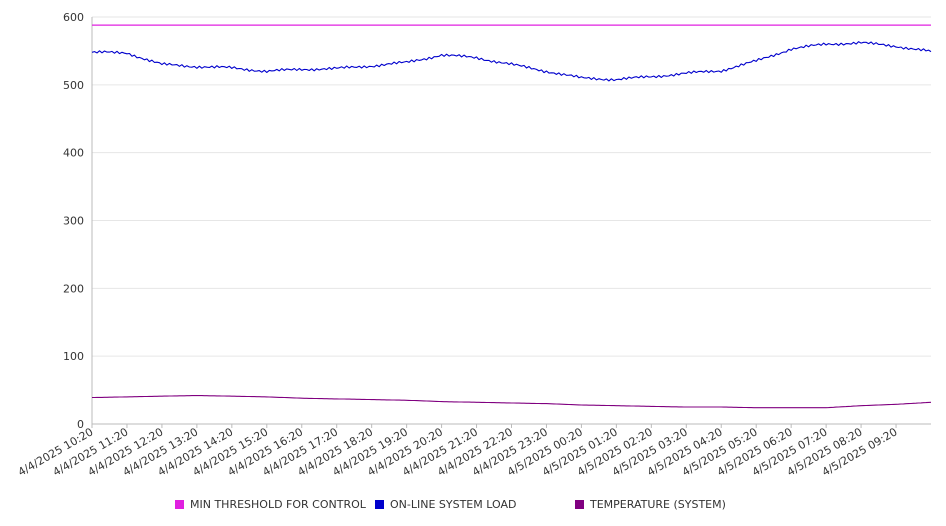 The image size is (946, 526). I want to click on legend-label: TEMPERATURE (SYSTEM), so click(658, 504).